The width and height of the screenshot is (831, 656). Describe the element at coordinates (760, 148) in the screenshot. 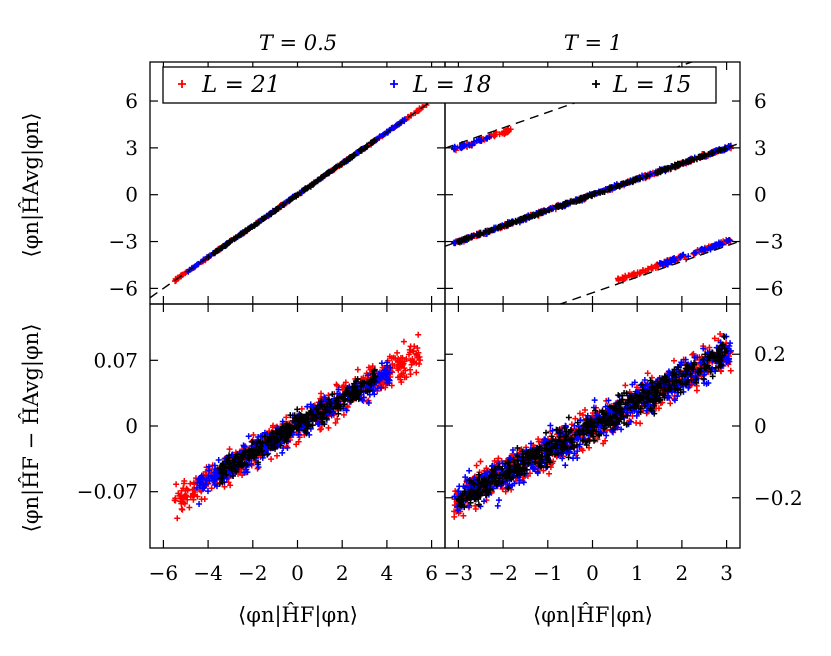

I see `ytick-label: 3` at that location.